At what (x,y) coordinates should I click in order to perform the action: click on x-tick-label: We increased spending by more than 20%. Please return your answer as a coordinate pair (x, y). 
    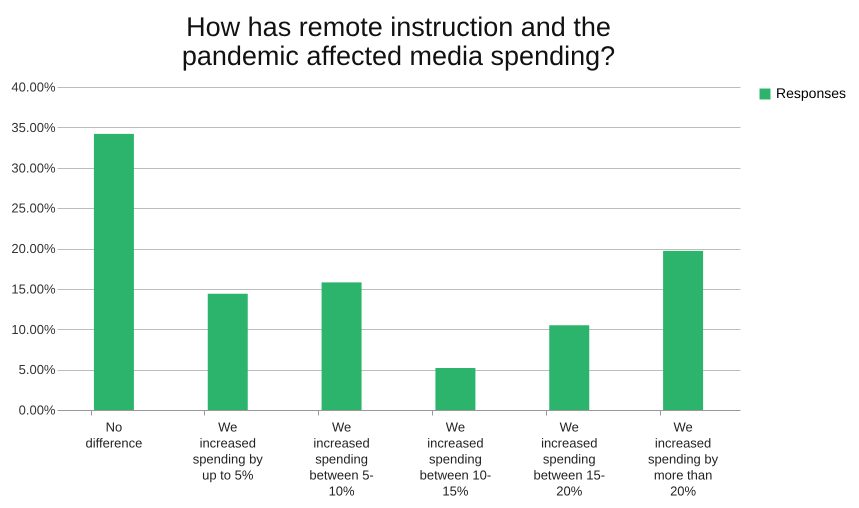
    Looking at the image, I should click on (683, 459).